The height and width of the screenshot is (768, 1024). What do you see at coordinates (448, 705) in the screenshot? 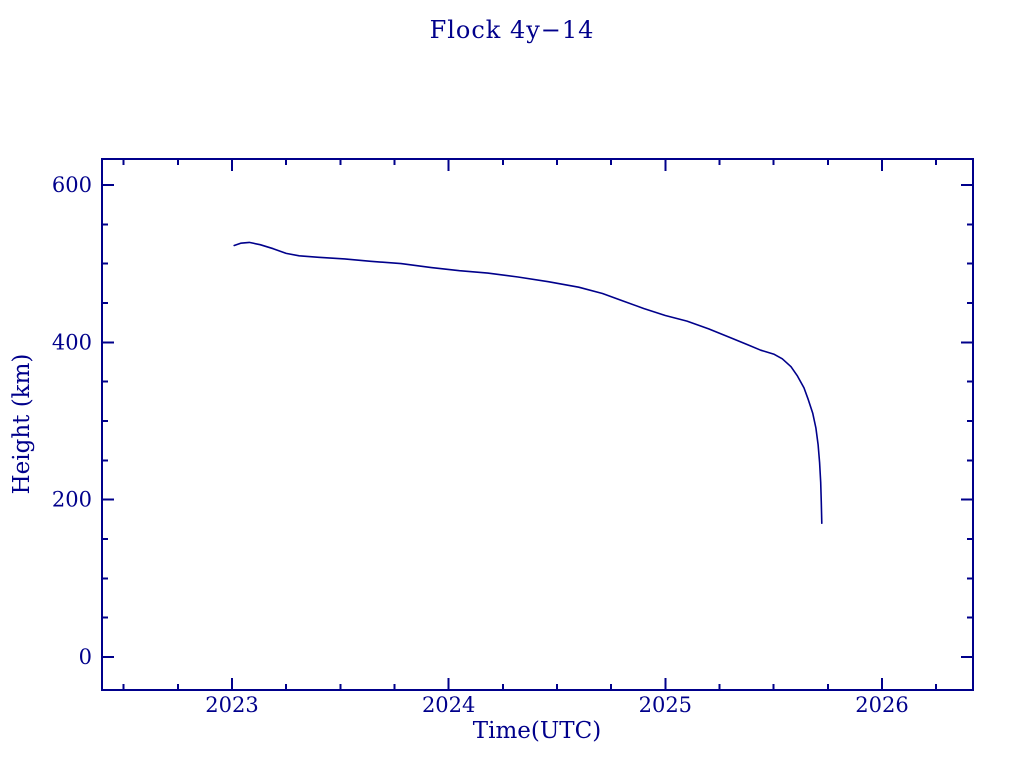
I see `x-tick-label: 2024` at bounding box center [448, 705].